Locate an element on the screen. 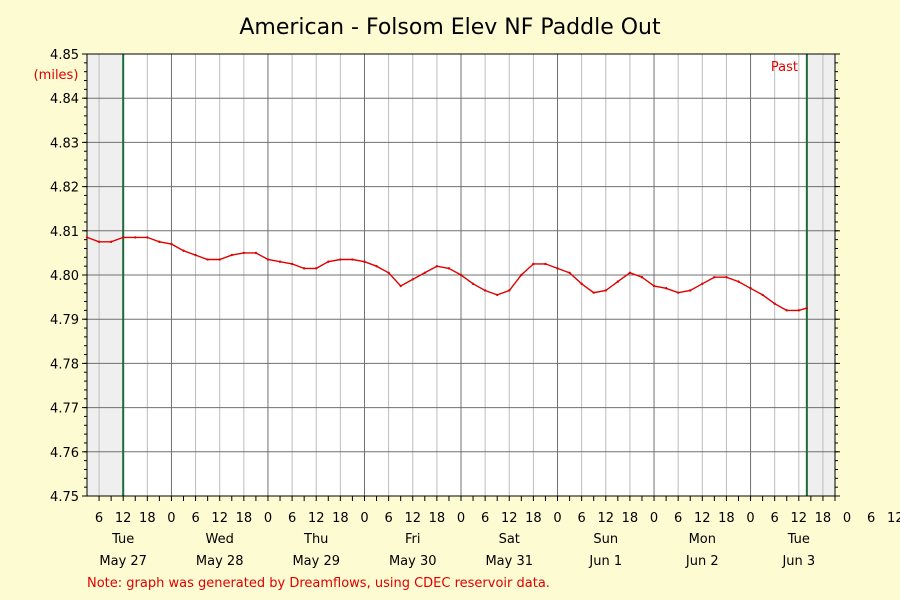  y-tick-label: 4.84 is located at coordinates (64, 99).